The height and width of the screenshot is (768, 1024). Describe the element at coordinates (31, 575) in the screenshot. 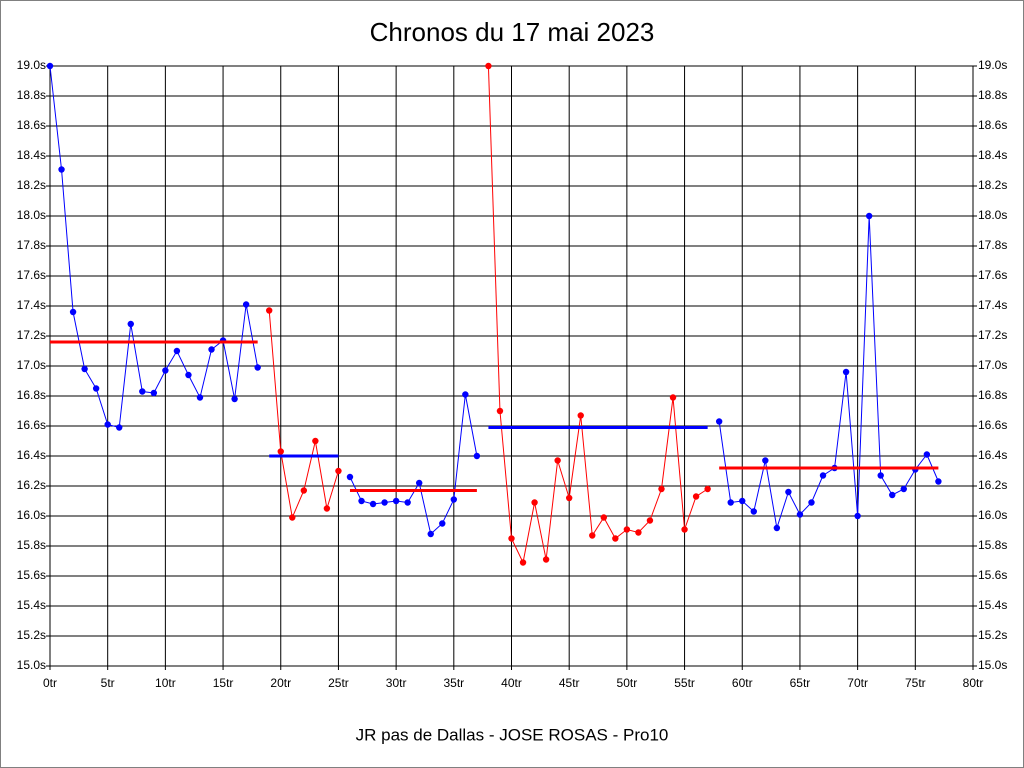

I see `y-tick-label: 15.6s` at that location.